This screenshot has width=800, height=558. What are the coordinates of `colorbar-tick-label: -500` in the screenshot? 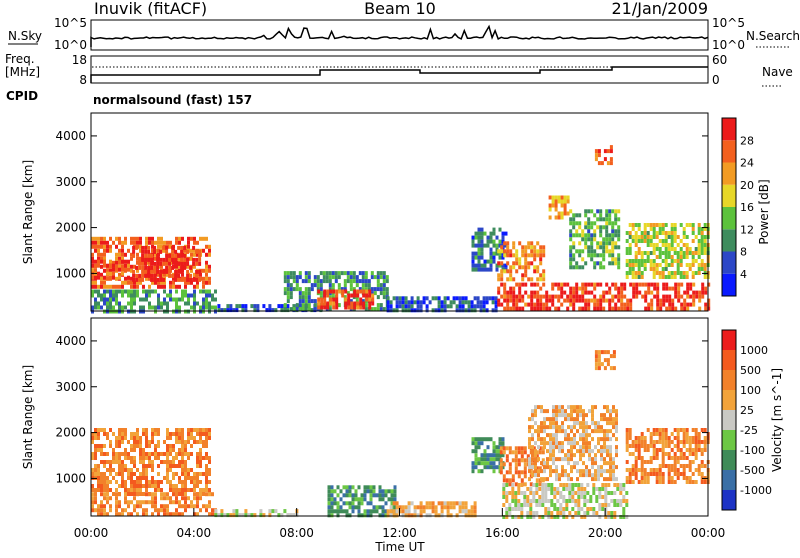 It's located at (752, 470).